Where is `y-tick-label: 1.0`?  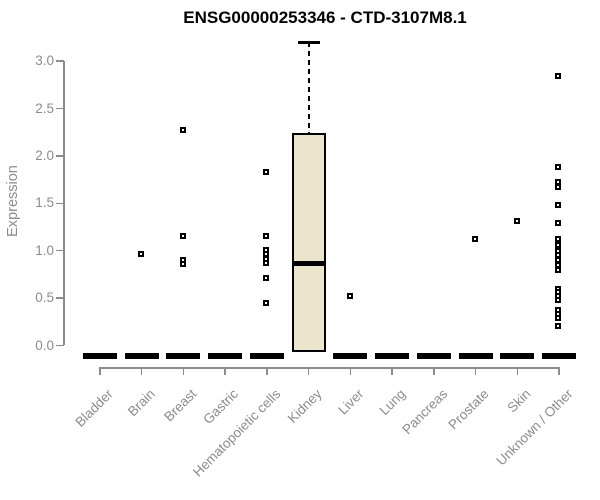 y-tick-label: 1.0 is located at coordinates (44, 250).